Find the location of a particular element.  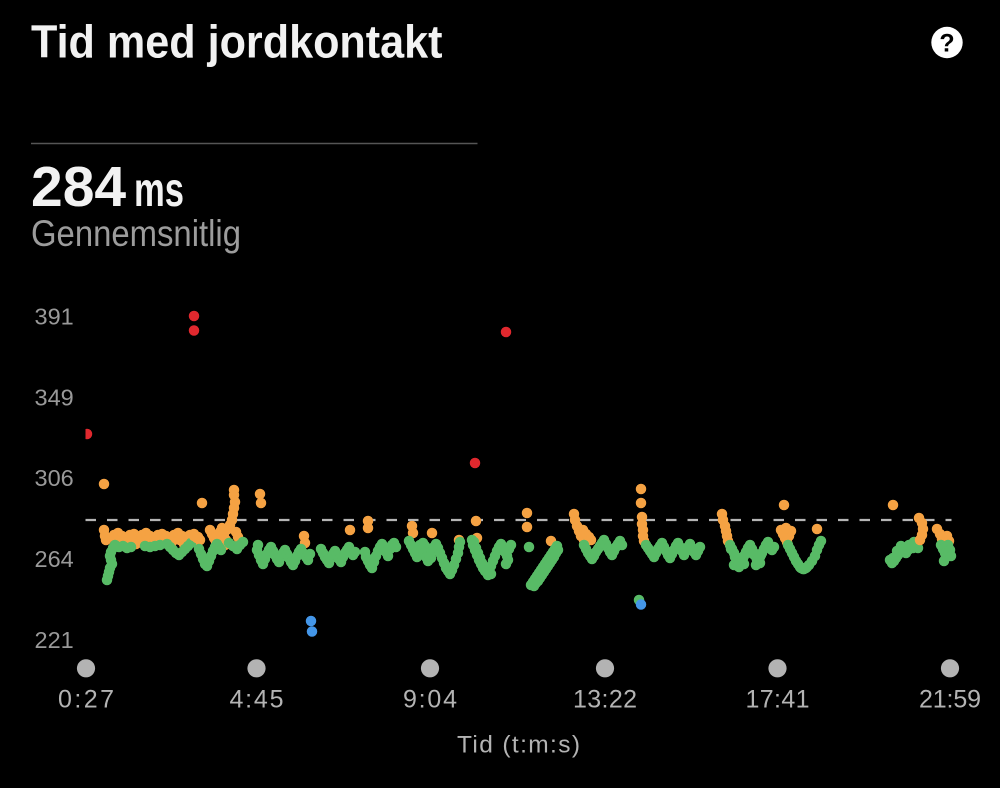

svg-text: Tid (t:m:s) is located at coordinates (518, 745).